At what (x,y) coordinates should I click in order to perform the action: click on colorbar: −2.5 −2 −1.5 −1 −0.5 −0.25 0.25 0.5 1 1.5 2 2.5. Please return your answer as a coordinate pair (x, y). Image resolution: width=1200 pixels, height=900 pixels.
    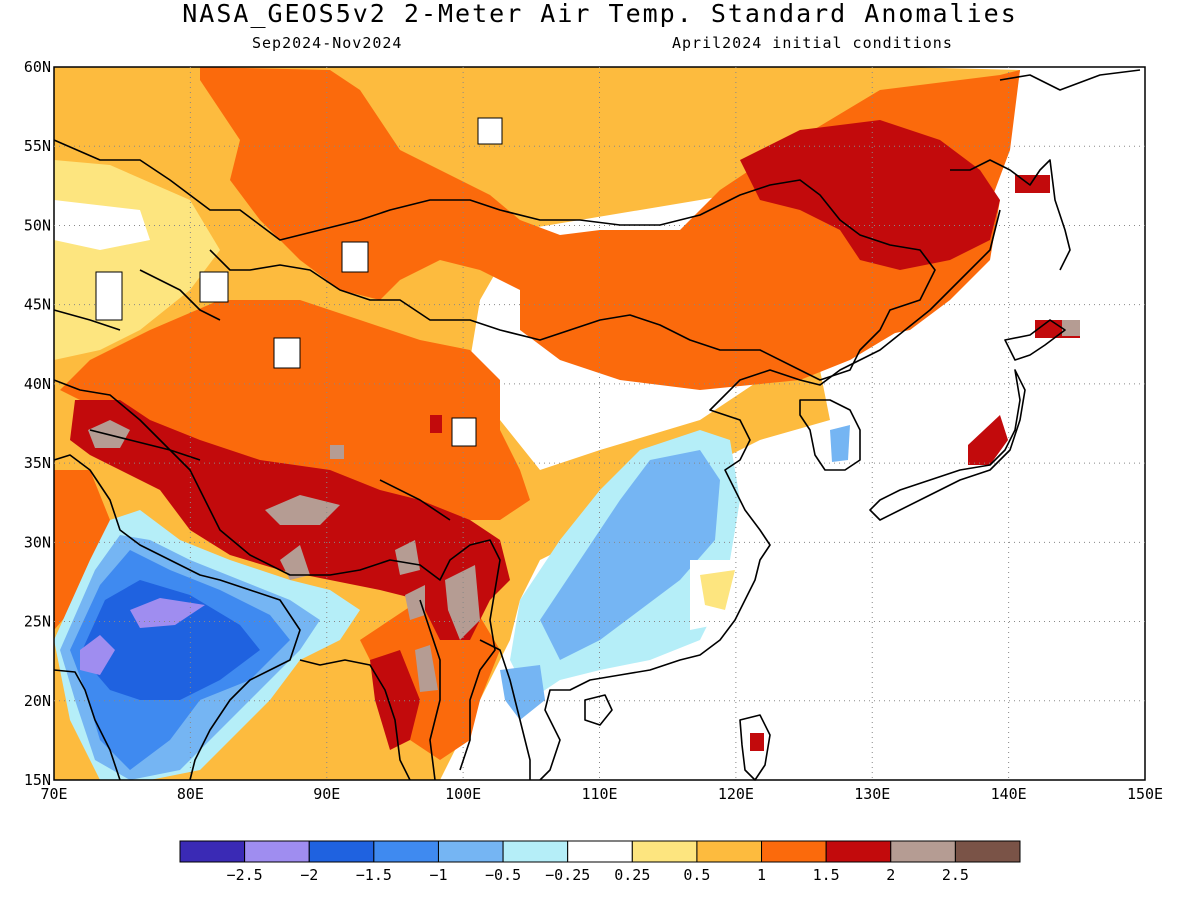
    Looking at the image, I should click on (600, 862).